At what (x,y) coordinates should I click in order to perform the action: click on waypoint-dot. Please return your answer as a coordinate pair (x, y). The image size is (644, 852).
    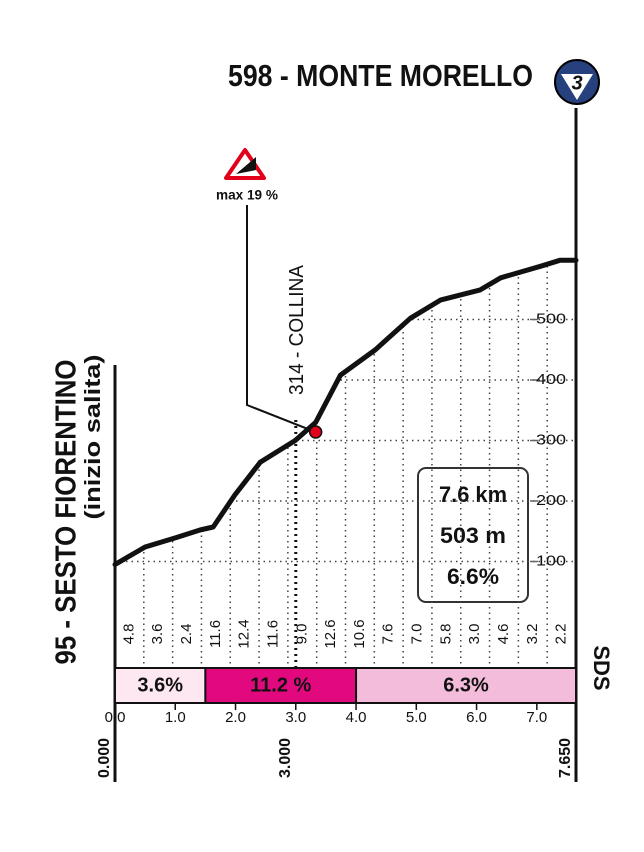
    Looking at the image, I should click on (315, 432).